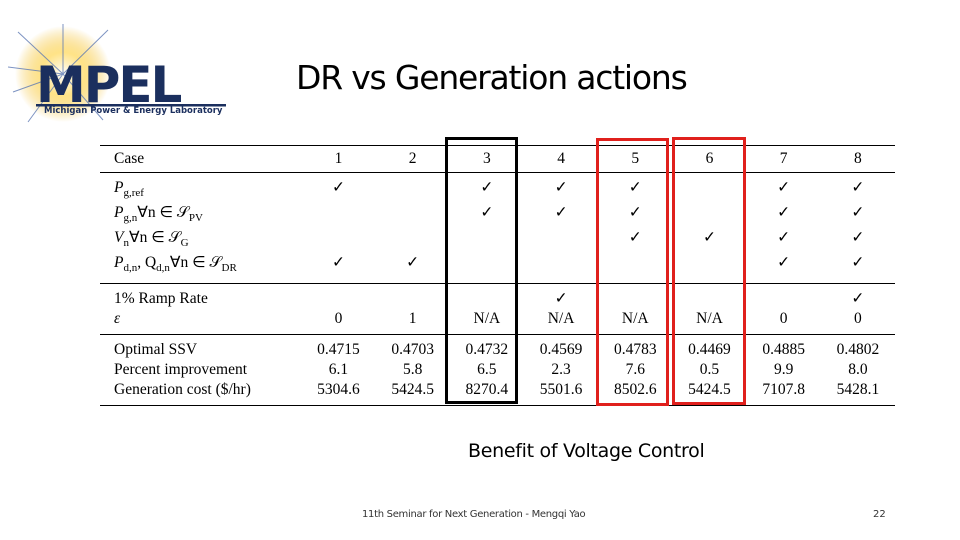  What do you see at coordinates (561, 369) in the screenshot?
I see `table-cell: 2.3` at bounding box center [561, 369].